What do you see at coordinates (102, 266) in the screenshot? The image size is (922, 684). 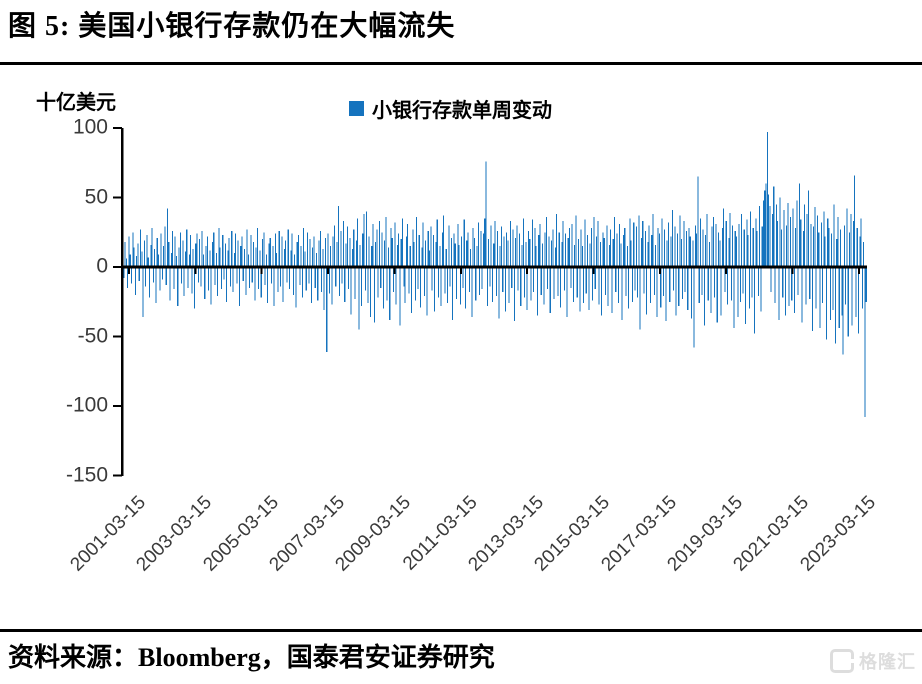 I see `y-tick-label: 0` at bounding box center [102, 266].